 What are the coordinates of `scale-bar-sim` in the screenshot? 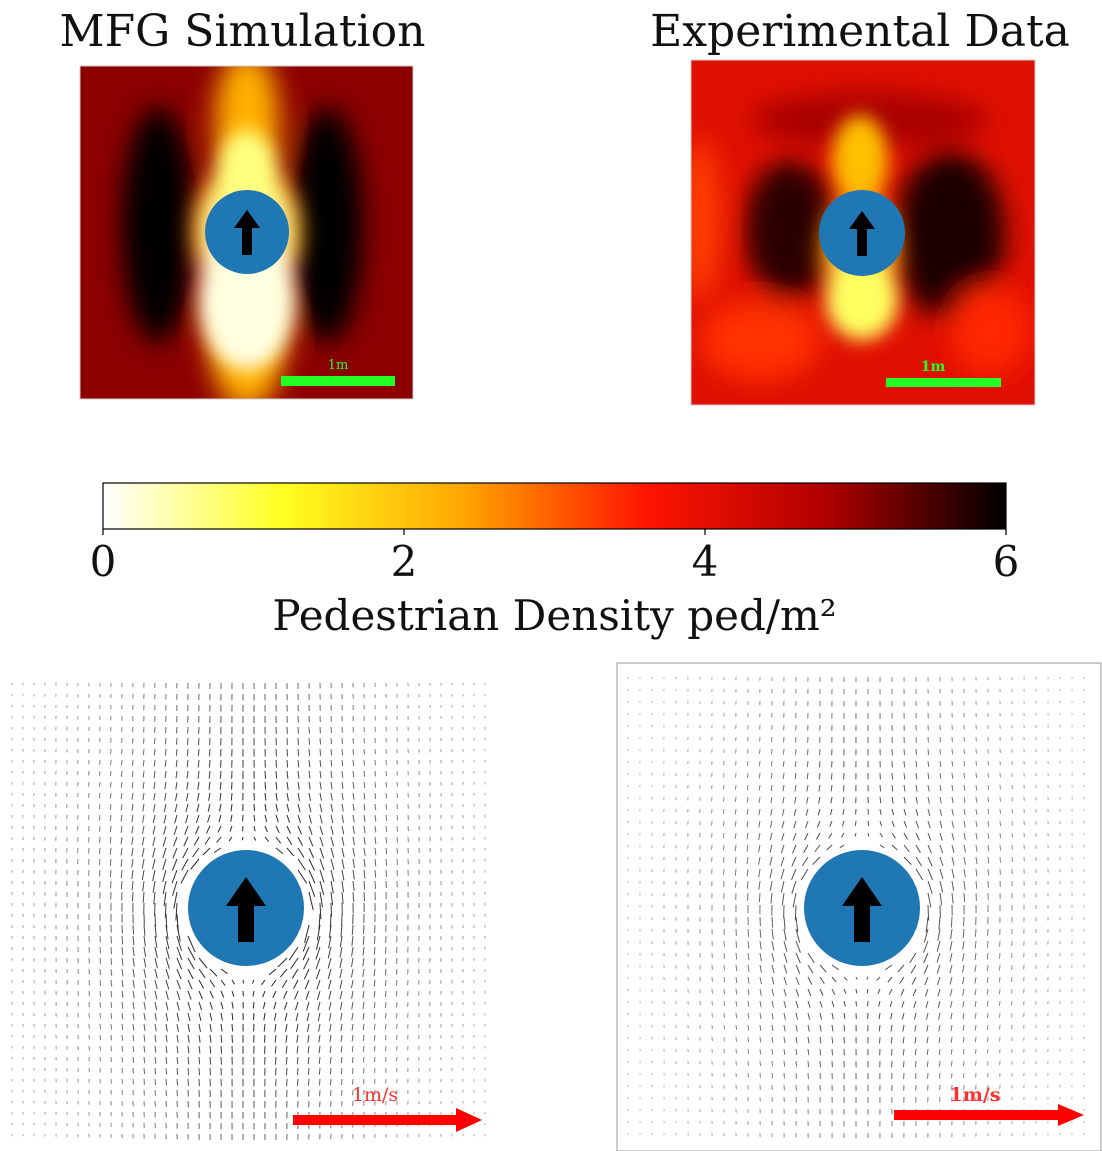 It's located at (338, 381).